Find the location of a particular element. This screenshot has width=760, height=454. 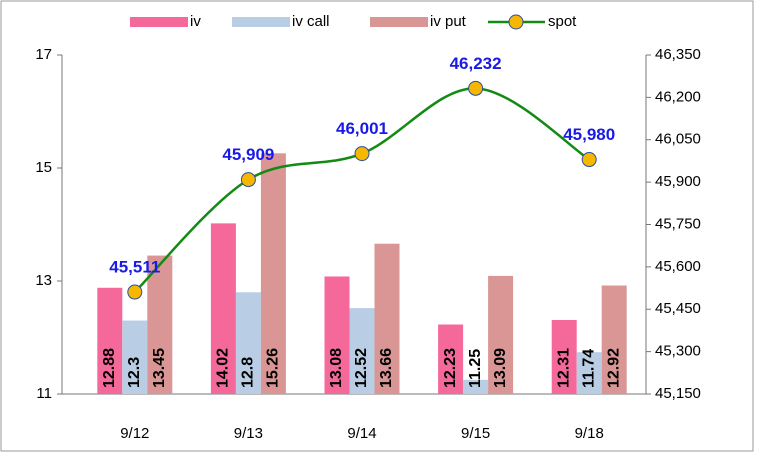

bar-label: 12.8 is located at coordinates (248, 372).